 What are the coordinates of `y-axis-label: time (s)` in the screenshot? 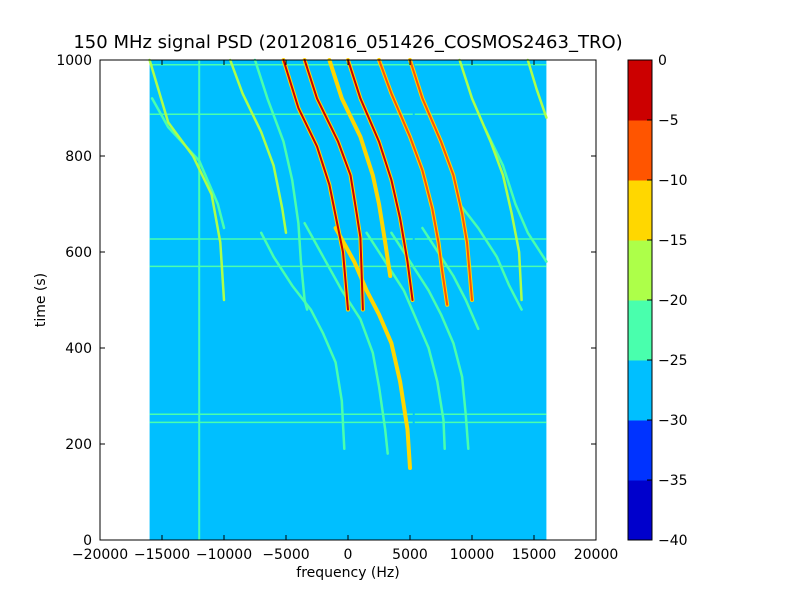 It's located at (41, 300).